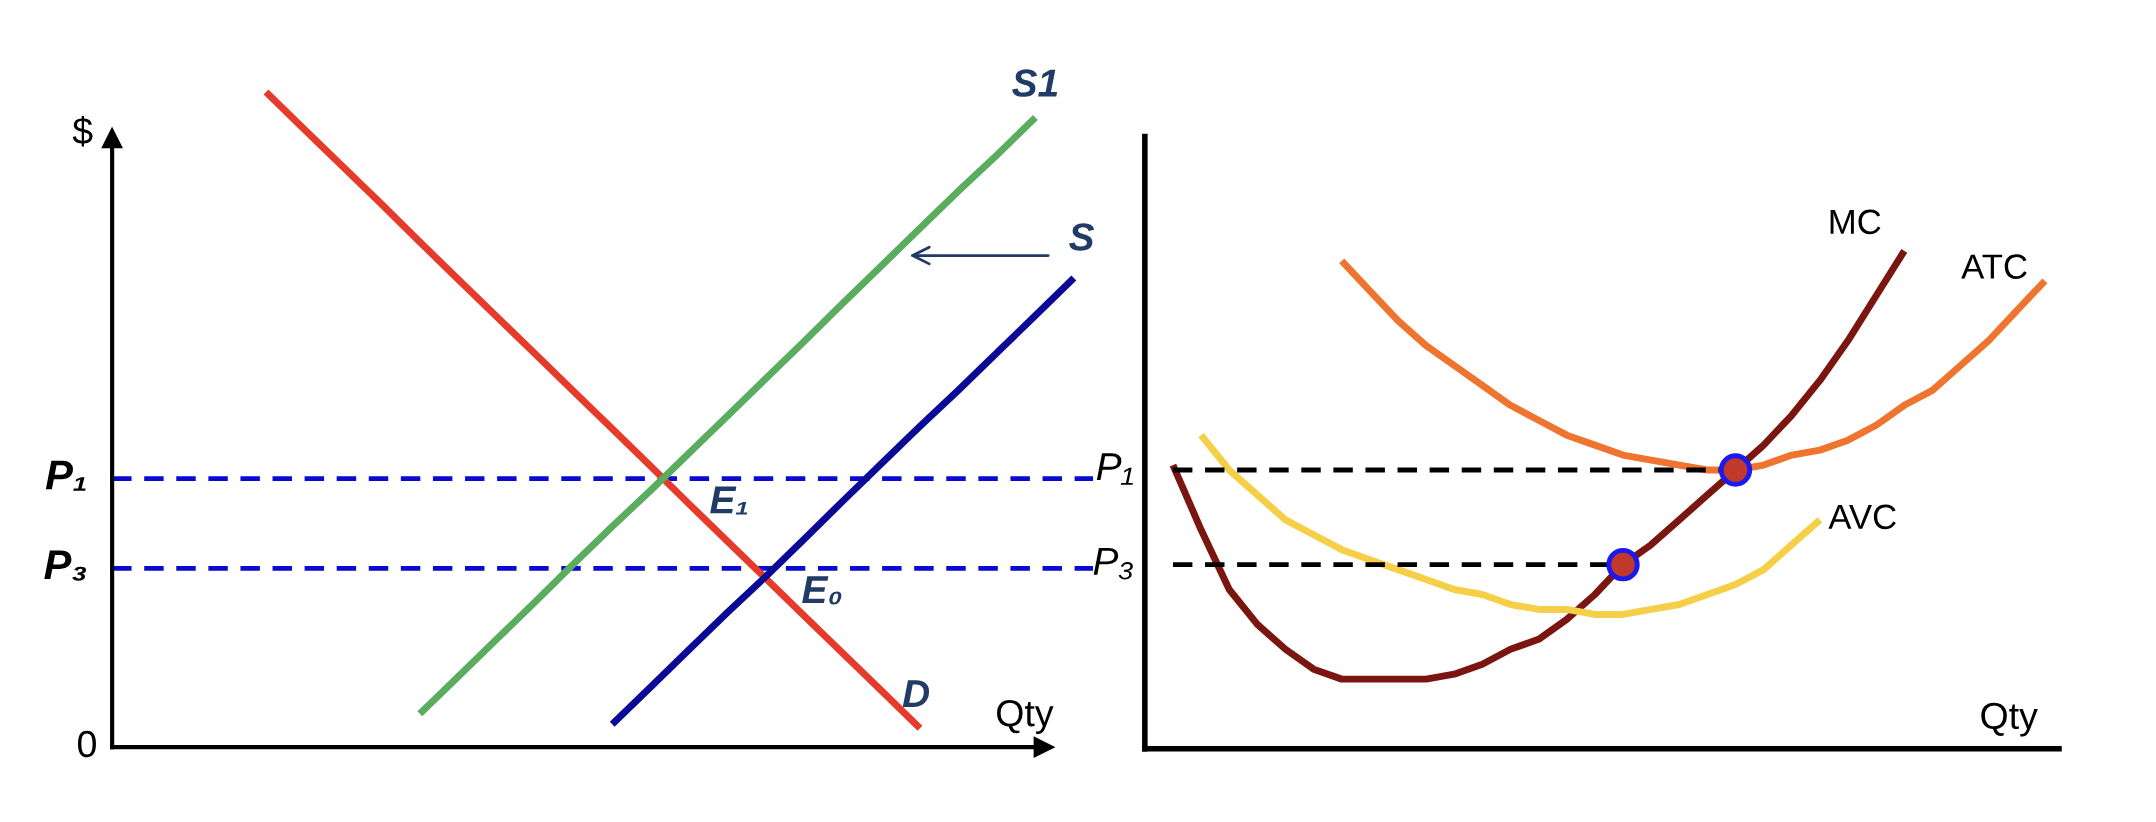  What do you see at coordinates (1035, 83) in the screenshot?
I see `series-label: S1` at bounding box center [1035, 83].